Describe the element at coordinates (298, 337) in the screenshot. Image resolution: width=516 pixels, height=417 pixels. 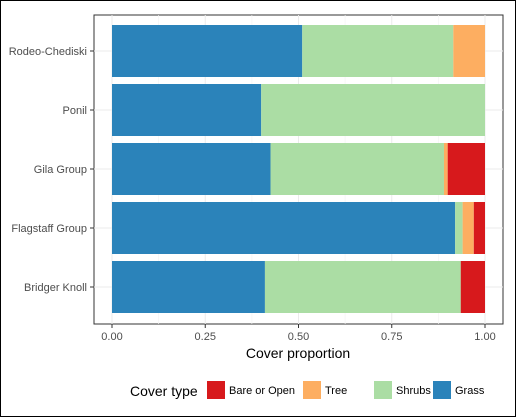
I see `x-tick-label: 0.50` at that location.